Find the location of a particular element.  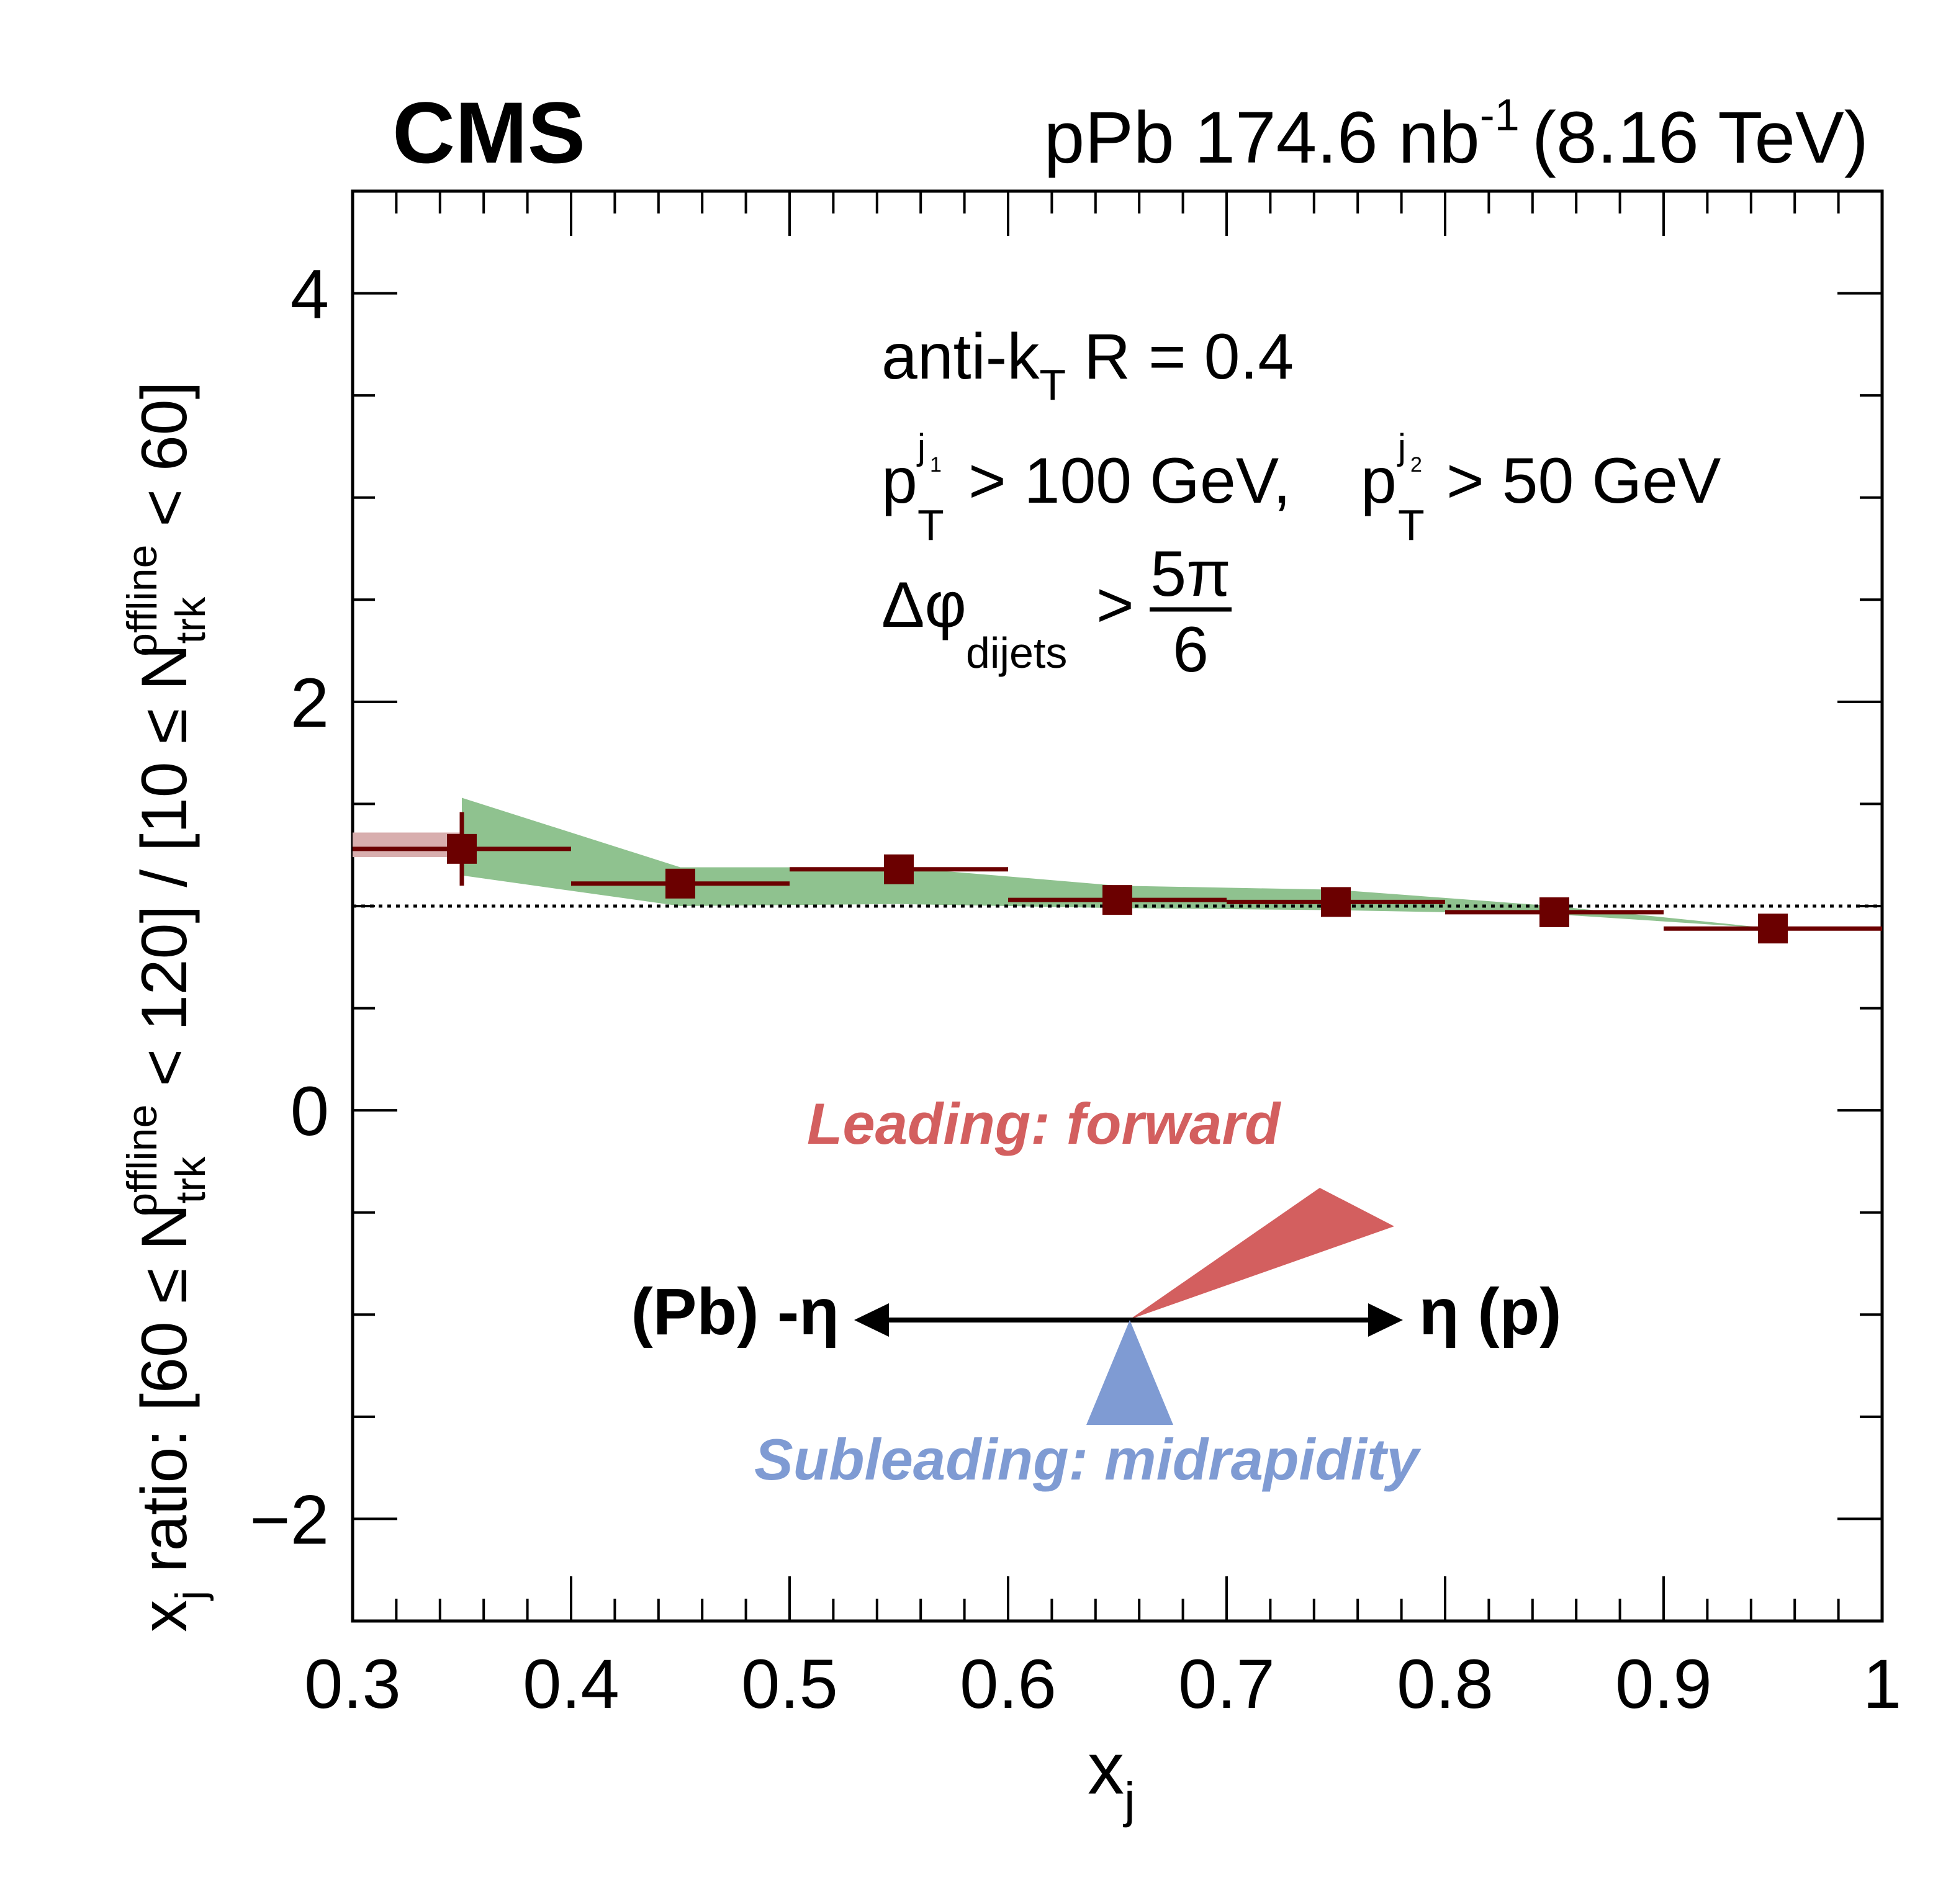

pb-eta-label: (Pb) -η is located at coordinates (735, 1312).